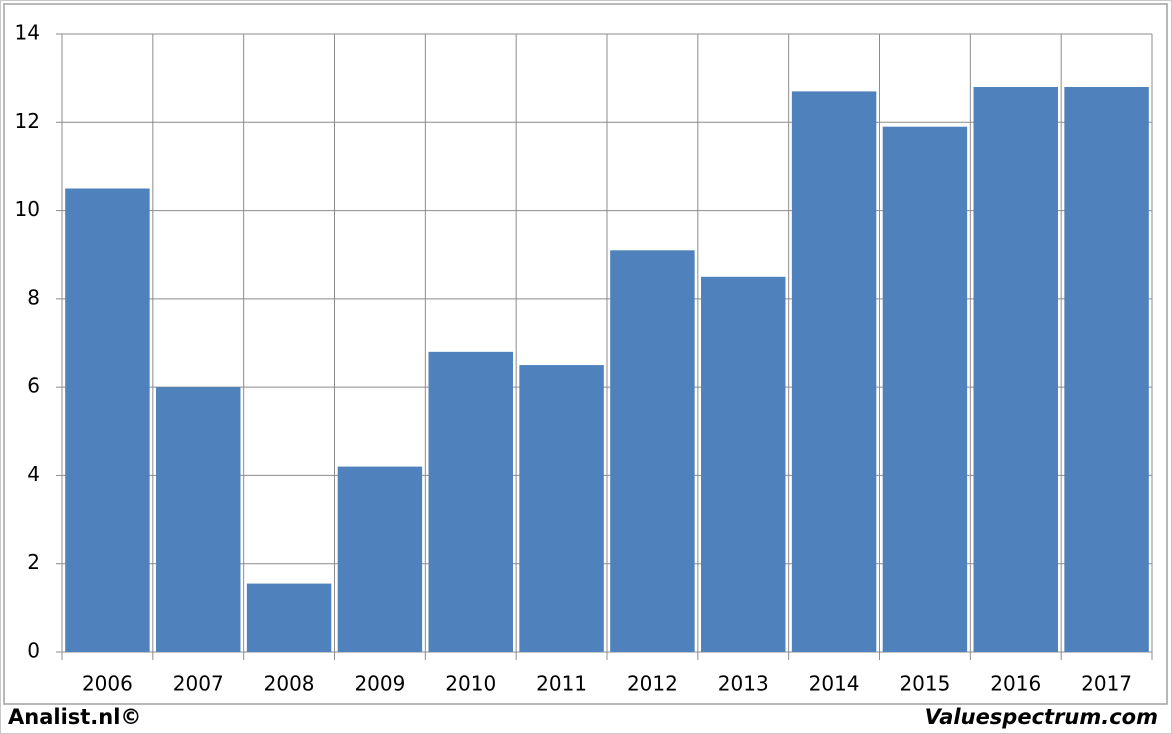  What do you see at coordinates (27, 209) in the screenshot?
I see `y-tick-label: 10` at bounding box center [27, 209].